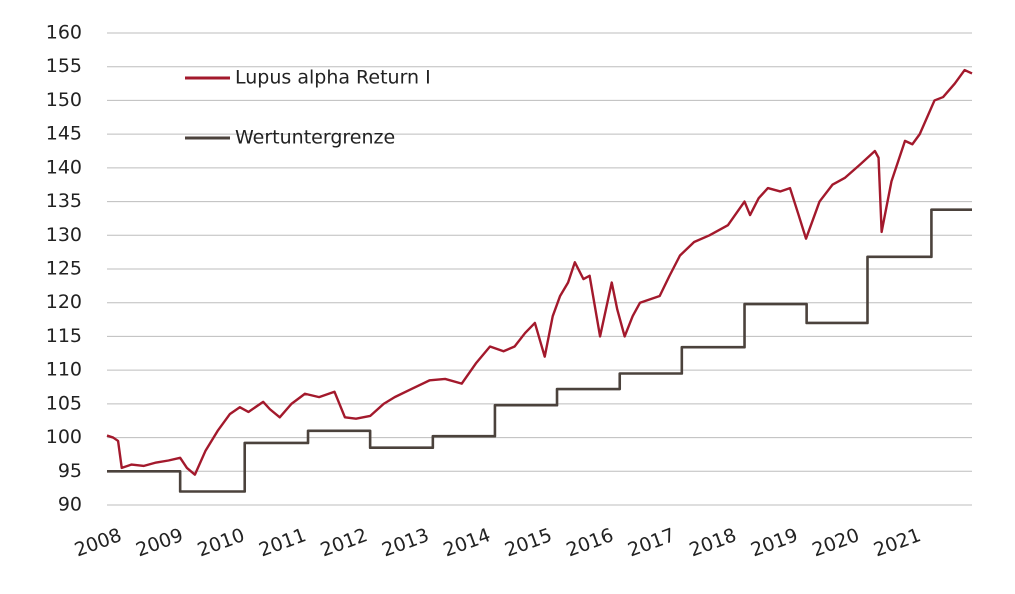  Describe the element at coordinates (64, 302) in the screenshot. I see `y-tick-label: 120` at that location.